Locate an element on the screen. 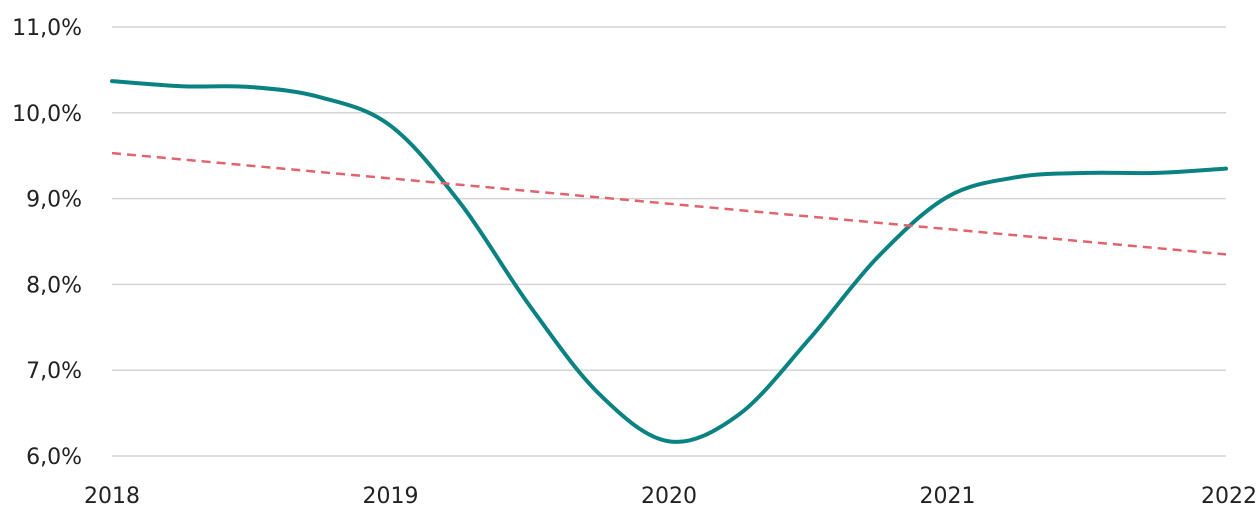  x-tick-label: 2020 is located at coordinates (669, 496).